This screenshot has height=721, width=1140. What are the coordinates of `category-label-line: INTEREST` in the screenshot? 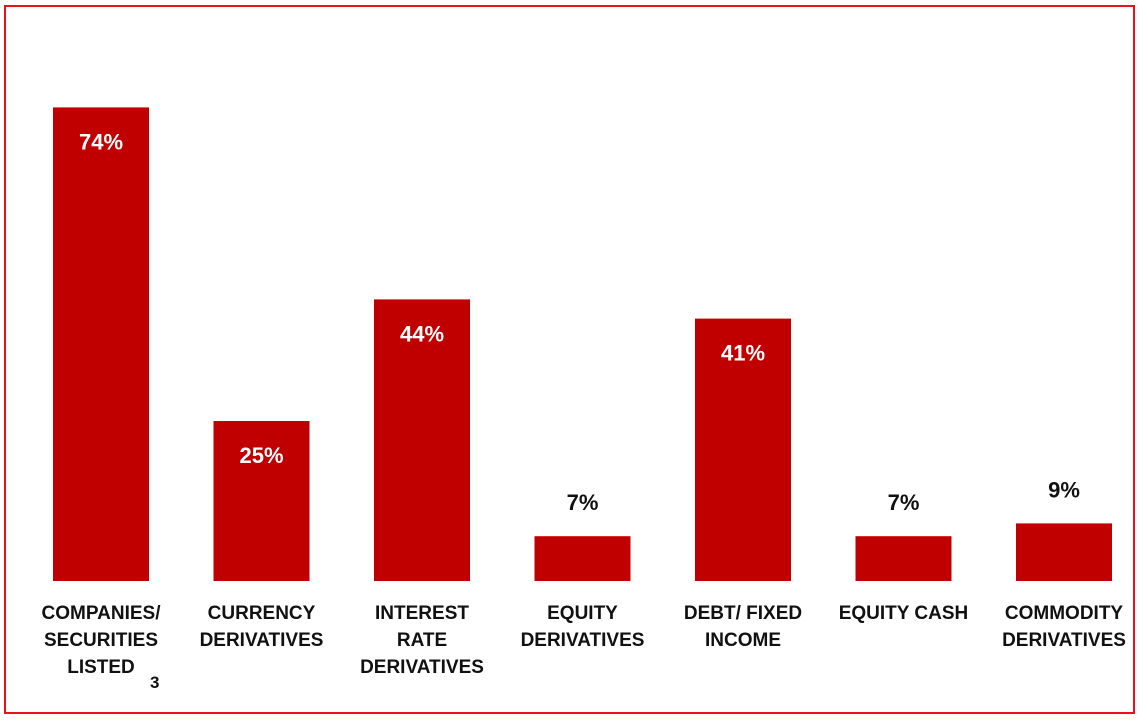 It's located at (422, 613).